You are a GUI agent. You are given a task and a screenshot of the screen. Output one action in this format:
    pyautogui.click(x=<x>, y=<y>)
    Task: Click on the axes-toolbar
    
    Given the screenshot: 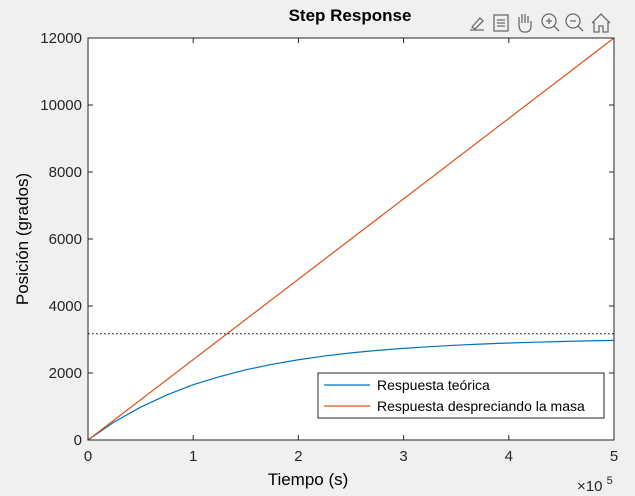 What is the action you would take?
    pyautogui.click(x=538, y=23)
    